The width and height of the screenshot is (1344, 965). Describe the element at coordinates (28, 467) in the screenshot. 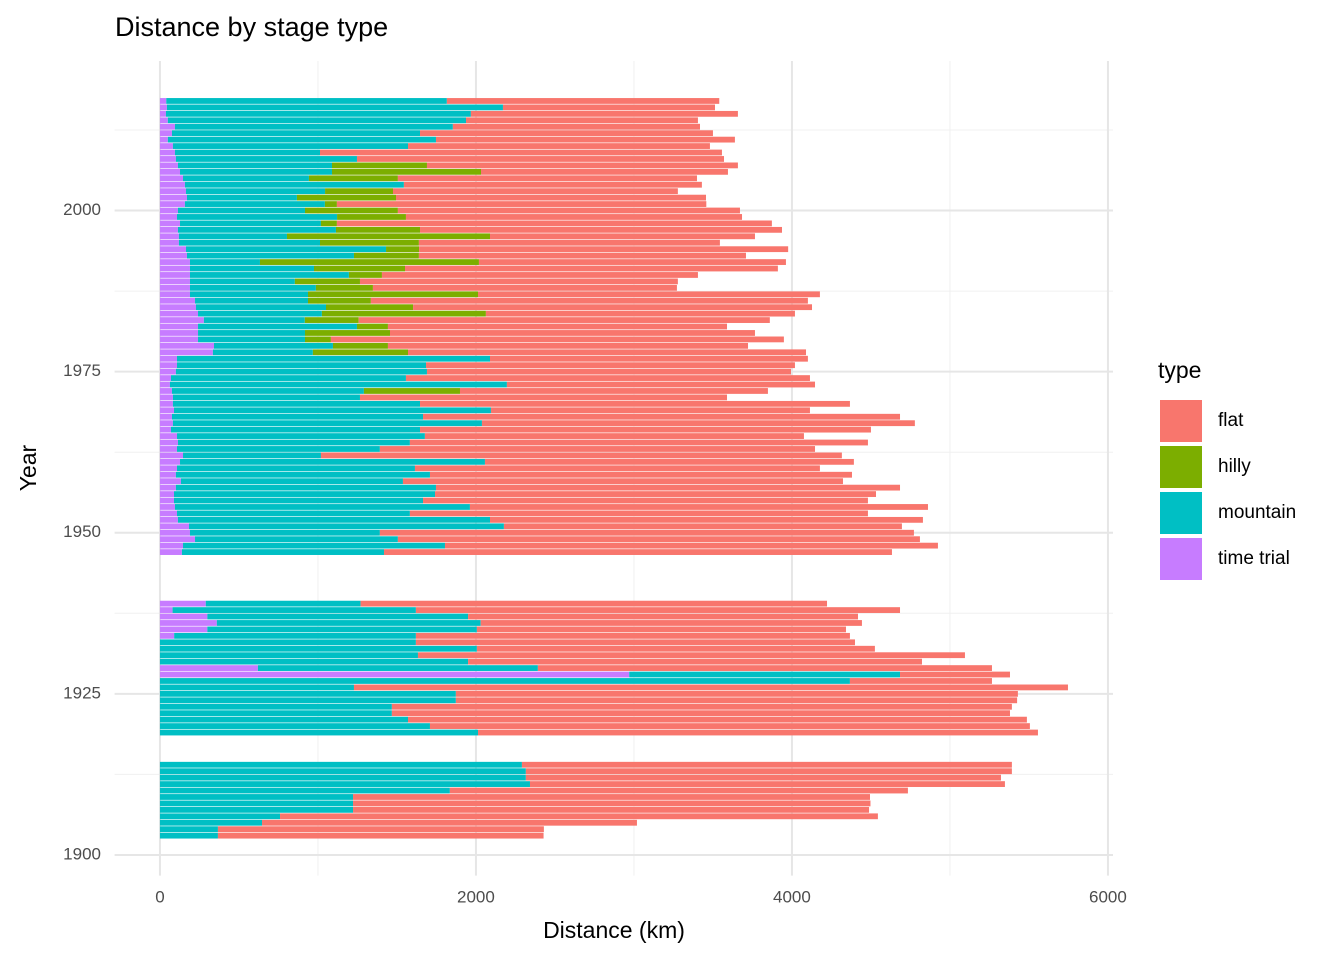

I see `y-axis-title: Year` at that location.